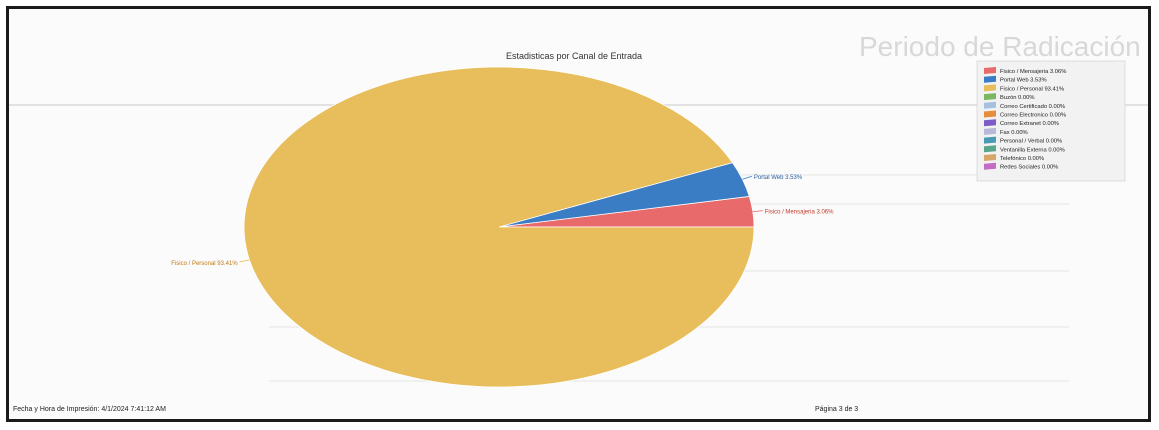  What do you see at coordinates (1014, 133) in the screenshot?
I see `legend-label: Fax 0.00%` at bounding box center [1014, 133].